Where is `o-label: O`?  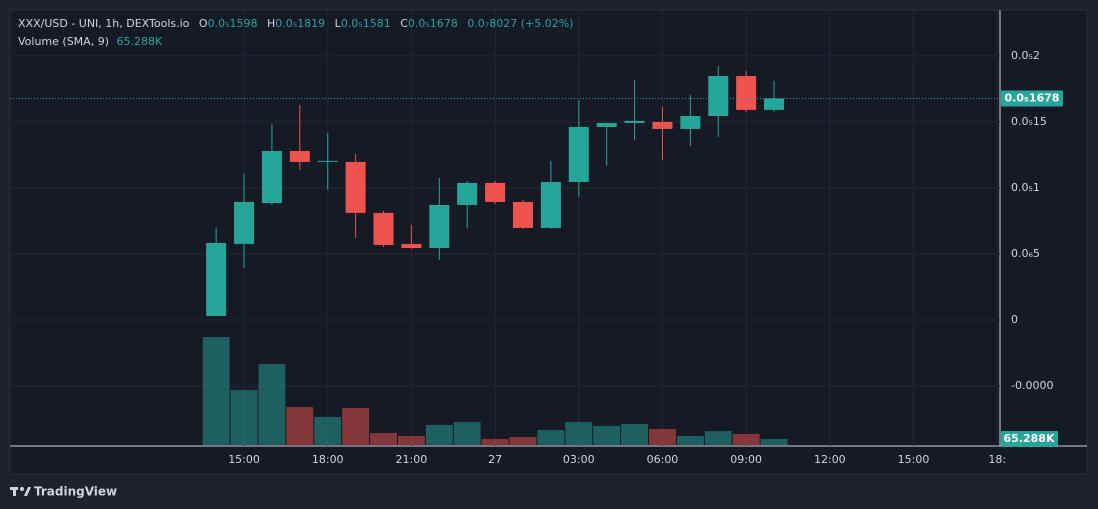
o-label: O is located at coordinates (203, 23).